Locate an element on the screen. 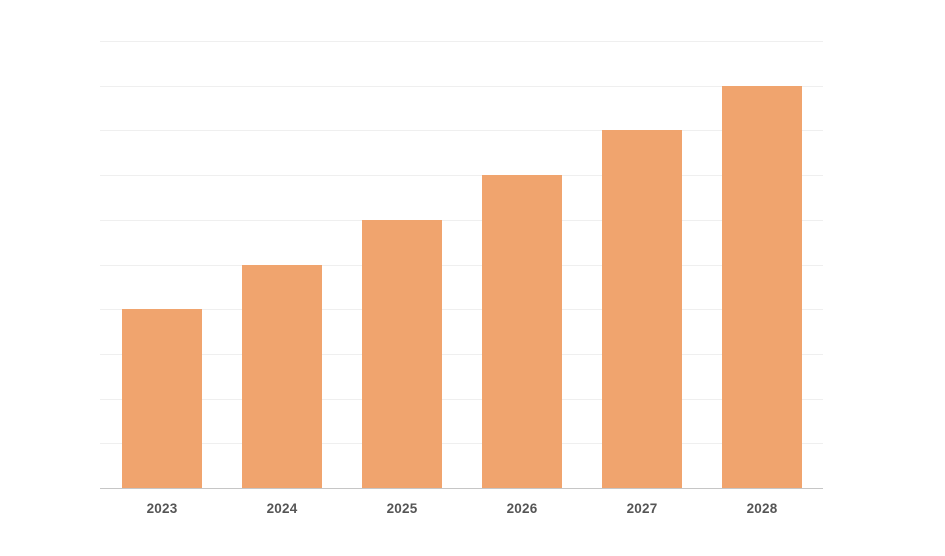 The height and width of the screenshot is (556, 945). bar-2026 is located at coordinates (522, 331).